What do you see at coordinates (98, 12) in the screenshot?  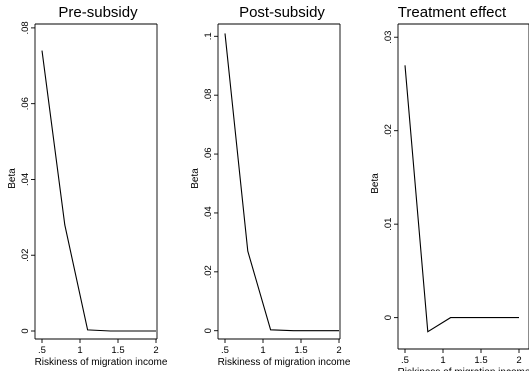 I see `panel-title: Pre-subsidy` at bounding box center [98, 12].